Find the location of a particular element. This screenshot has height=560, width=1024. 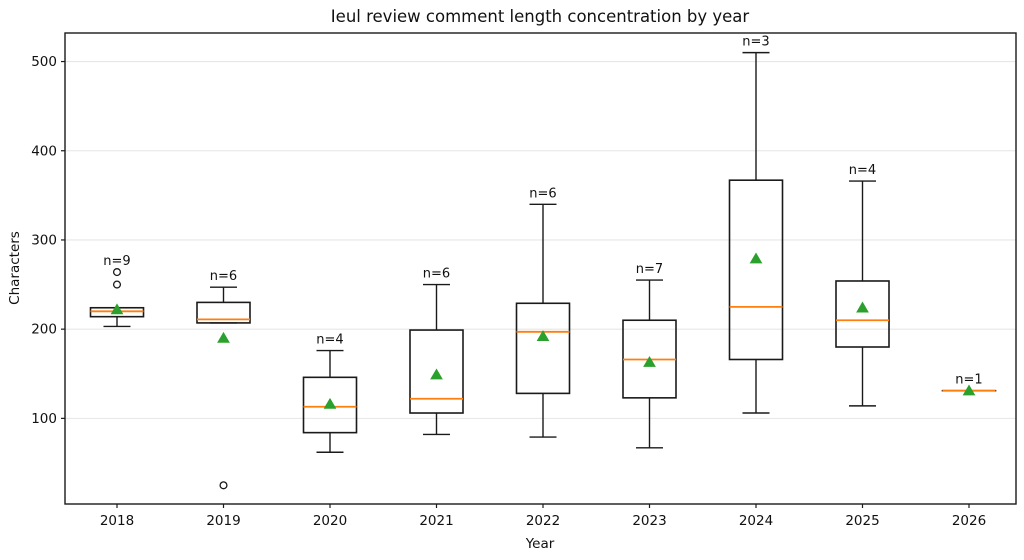

x-tick-label: 2018 is located at coordinates (117, 521).